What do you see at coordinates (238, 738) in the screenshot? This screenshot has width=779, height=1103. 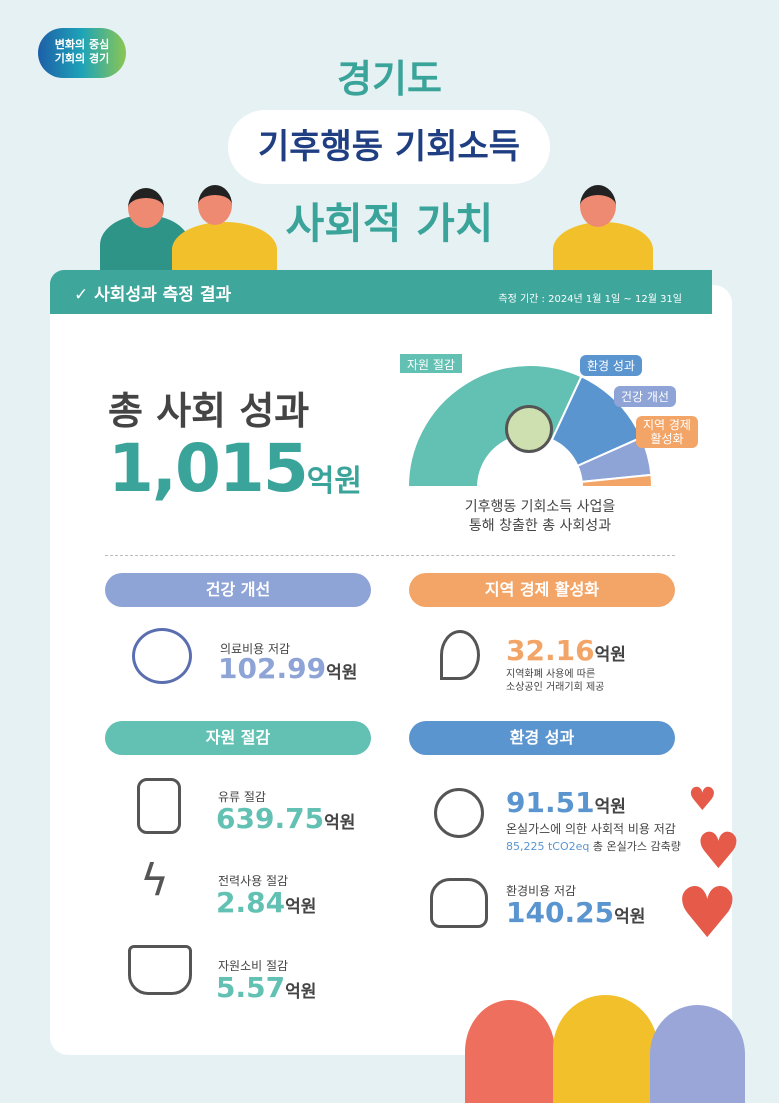 I see `category-resource: 자원 절감` at bounding box center [238, 738].